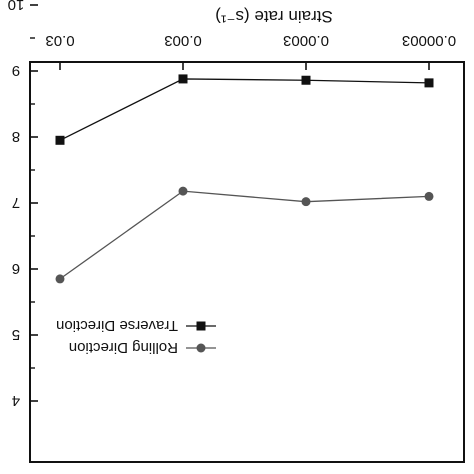 The image size is (474, 474). Describe the element at coordinates (250, 51) in the screenshot. I see `x-axis-ticks: 0.00003 0.0003 0.003 0.03` at that location.